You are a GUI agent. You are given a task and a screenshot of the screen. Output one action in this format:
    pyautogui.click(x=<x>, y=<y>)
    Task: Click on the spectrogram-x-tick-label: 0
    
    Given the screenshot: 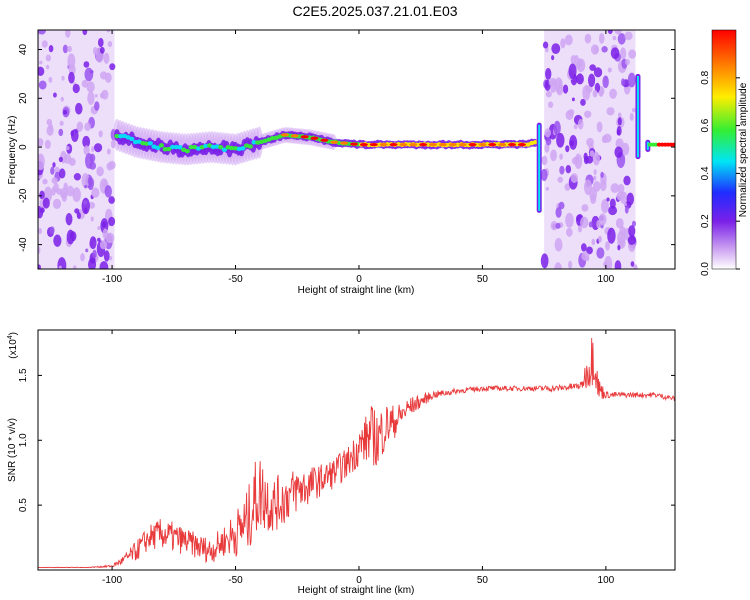 What is the action you would take?
    pyautogui.click(x=359, y=279)
    